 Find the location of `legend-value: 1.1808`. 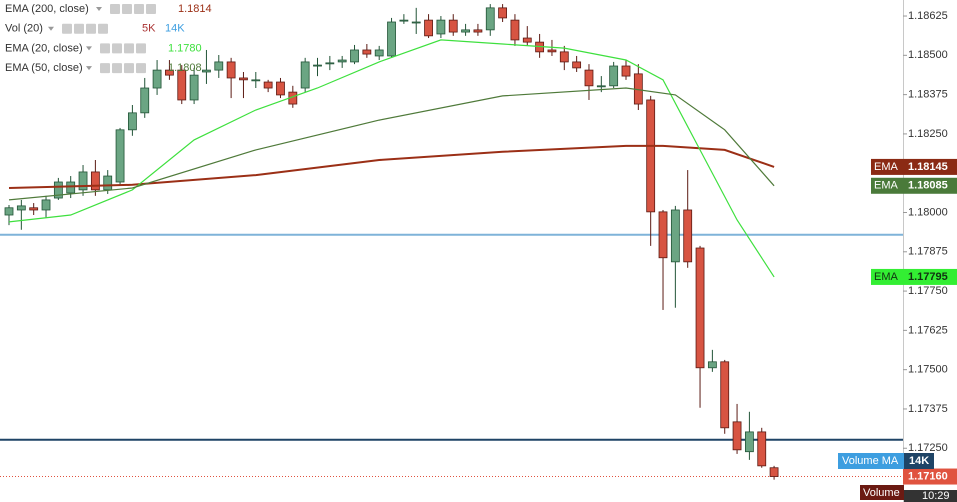

legend-value: 1.1808 is located at coordinates (185, 68).